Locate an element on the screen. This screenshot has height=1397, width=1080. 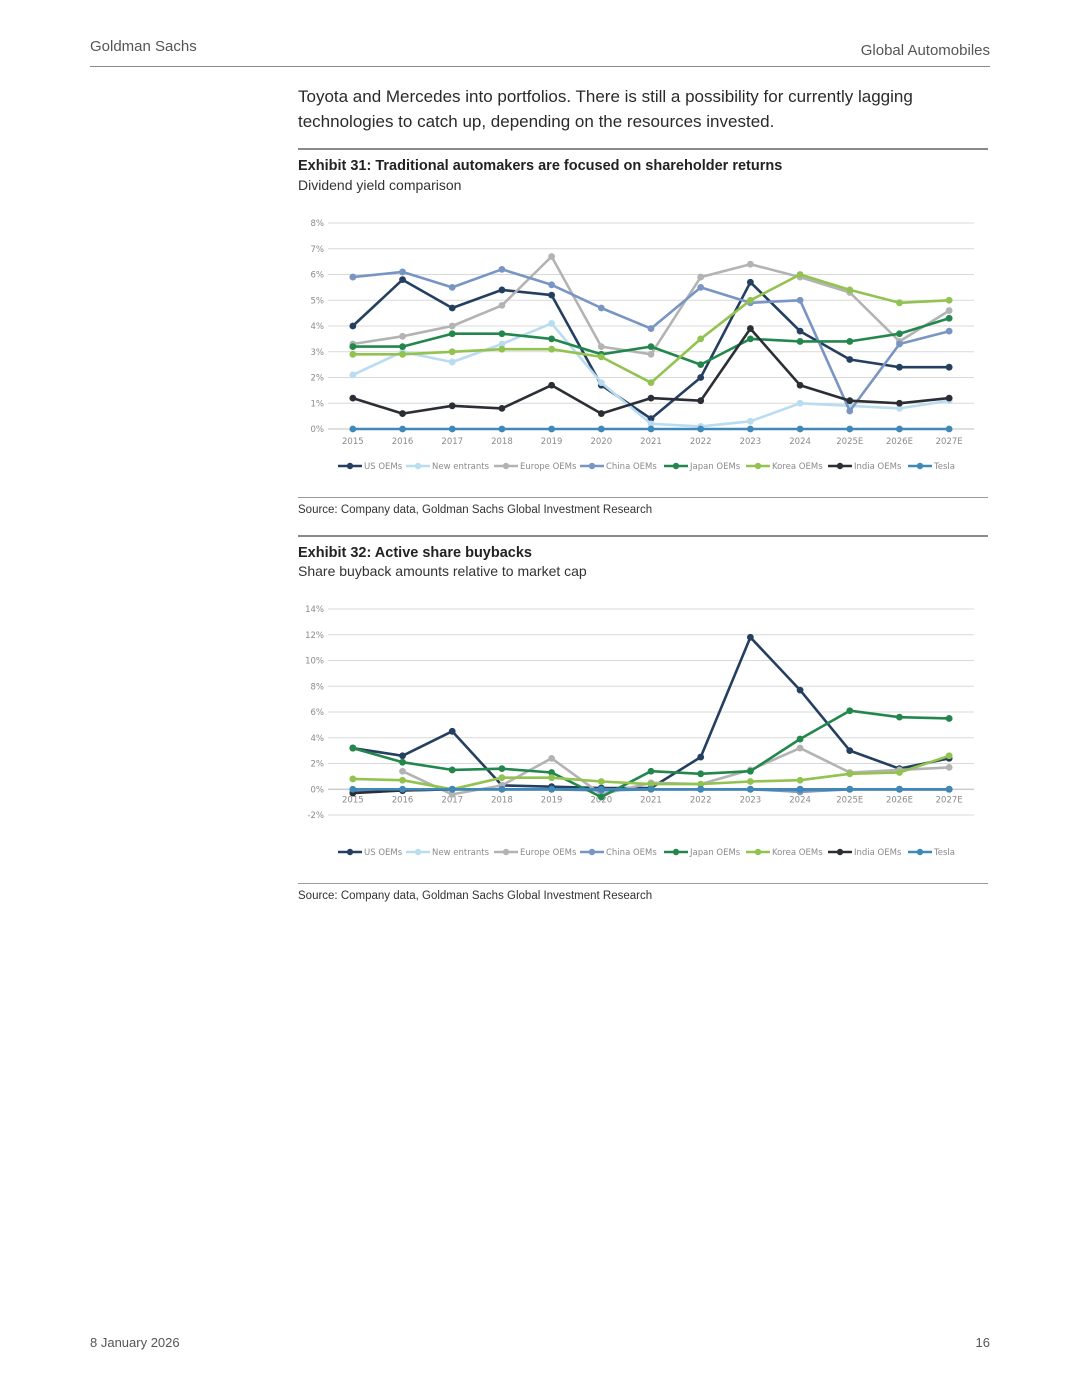
header-divider is located at coordinates (540, 66).